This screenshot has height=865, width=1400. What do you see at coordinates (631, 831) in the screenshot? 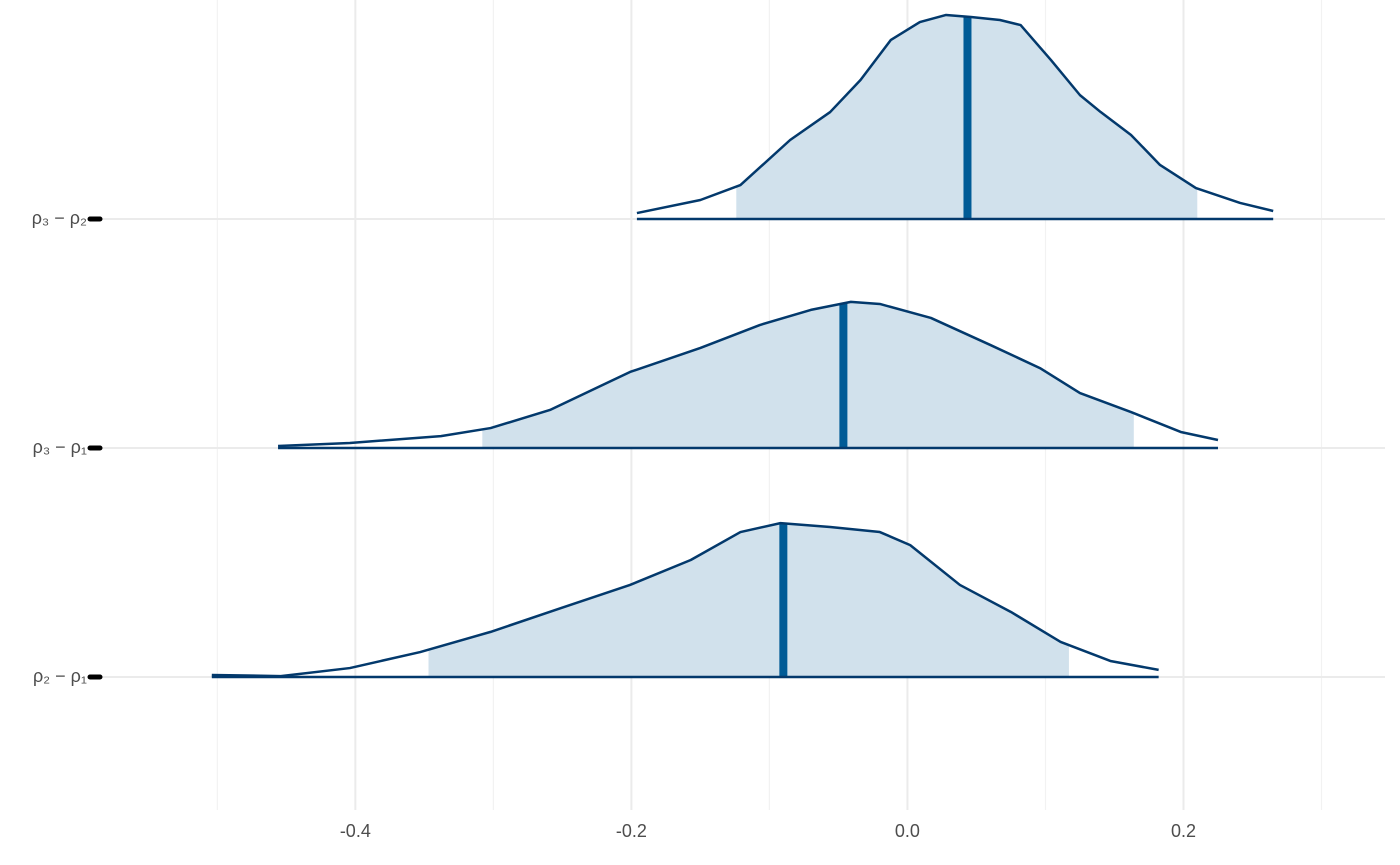
I see `x-tick-label: -0.2` at bounding box center [631, 831].